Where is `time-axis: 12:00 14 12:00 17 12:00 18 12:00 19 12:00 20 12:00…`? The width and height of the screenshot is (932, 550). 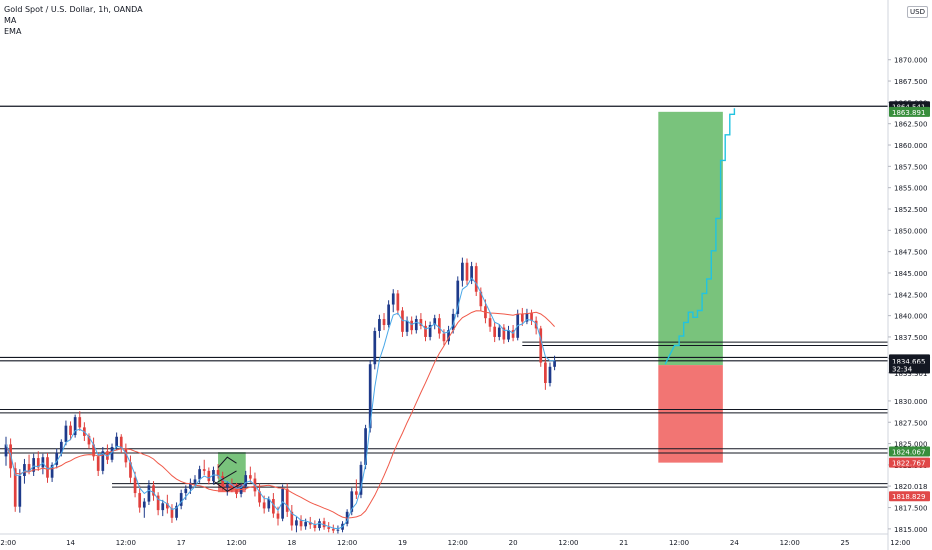 time-axis: 12:00 14 12:00 17 12:00 18 12:00 19 12:00 20 12:00… is located at coordinates (466, 540).